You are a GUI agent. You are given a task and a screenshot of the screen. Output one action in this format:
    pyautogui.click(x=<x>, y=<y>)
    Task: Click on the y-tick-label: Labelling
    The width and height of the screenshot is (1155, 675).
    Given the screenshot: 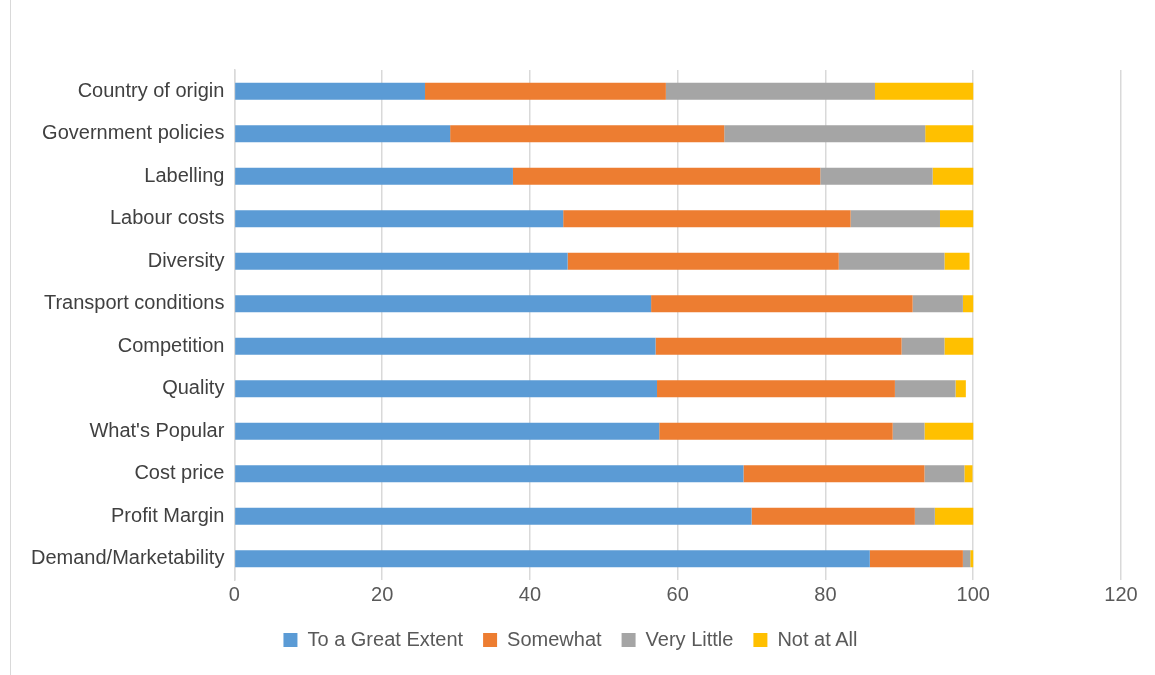 What is the action you would take?
    pyautogui.click(x=184, y=174)
    